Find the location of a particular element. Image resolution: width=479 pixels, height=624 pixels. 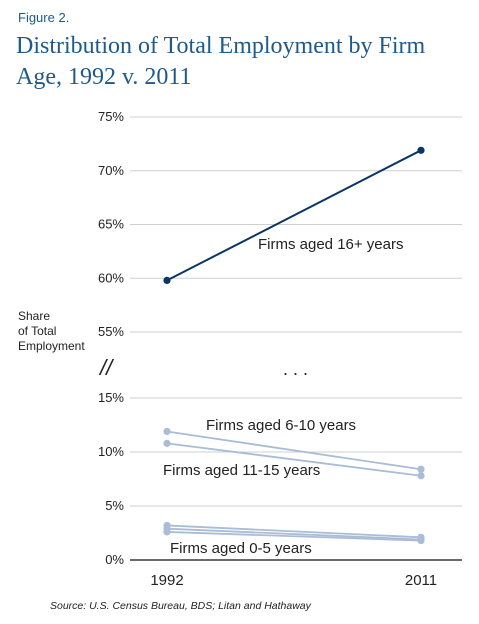

y-tick-label: 5% is located at coordinates (114, 505).